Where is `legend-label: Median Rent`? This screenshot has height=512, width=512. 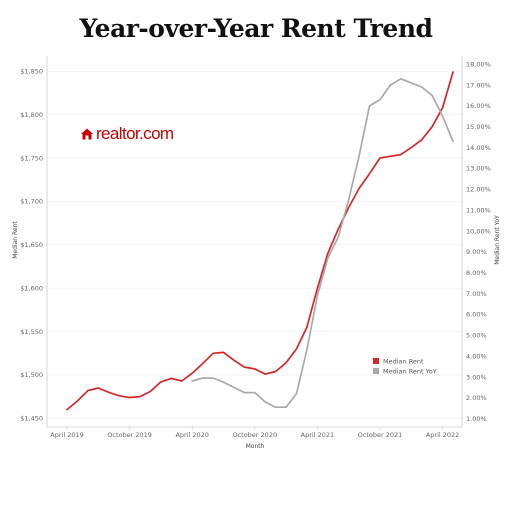 legend-label: Median Rent is located at coordinates (403, 362).